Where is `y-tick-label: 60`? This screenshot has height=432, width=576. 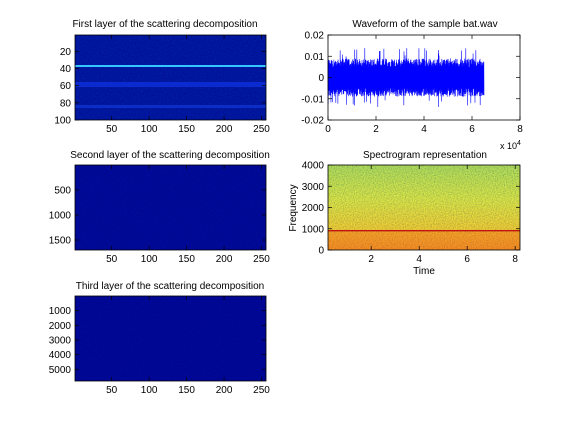 y-tick-label: 60 is located at coordinates (66, 86).